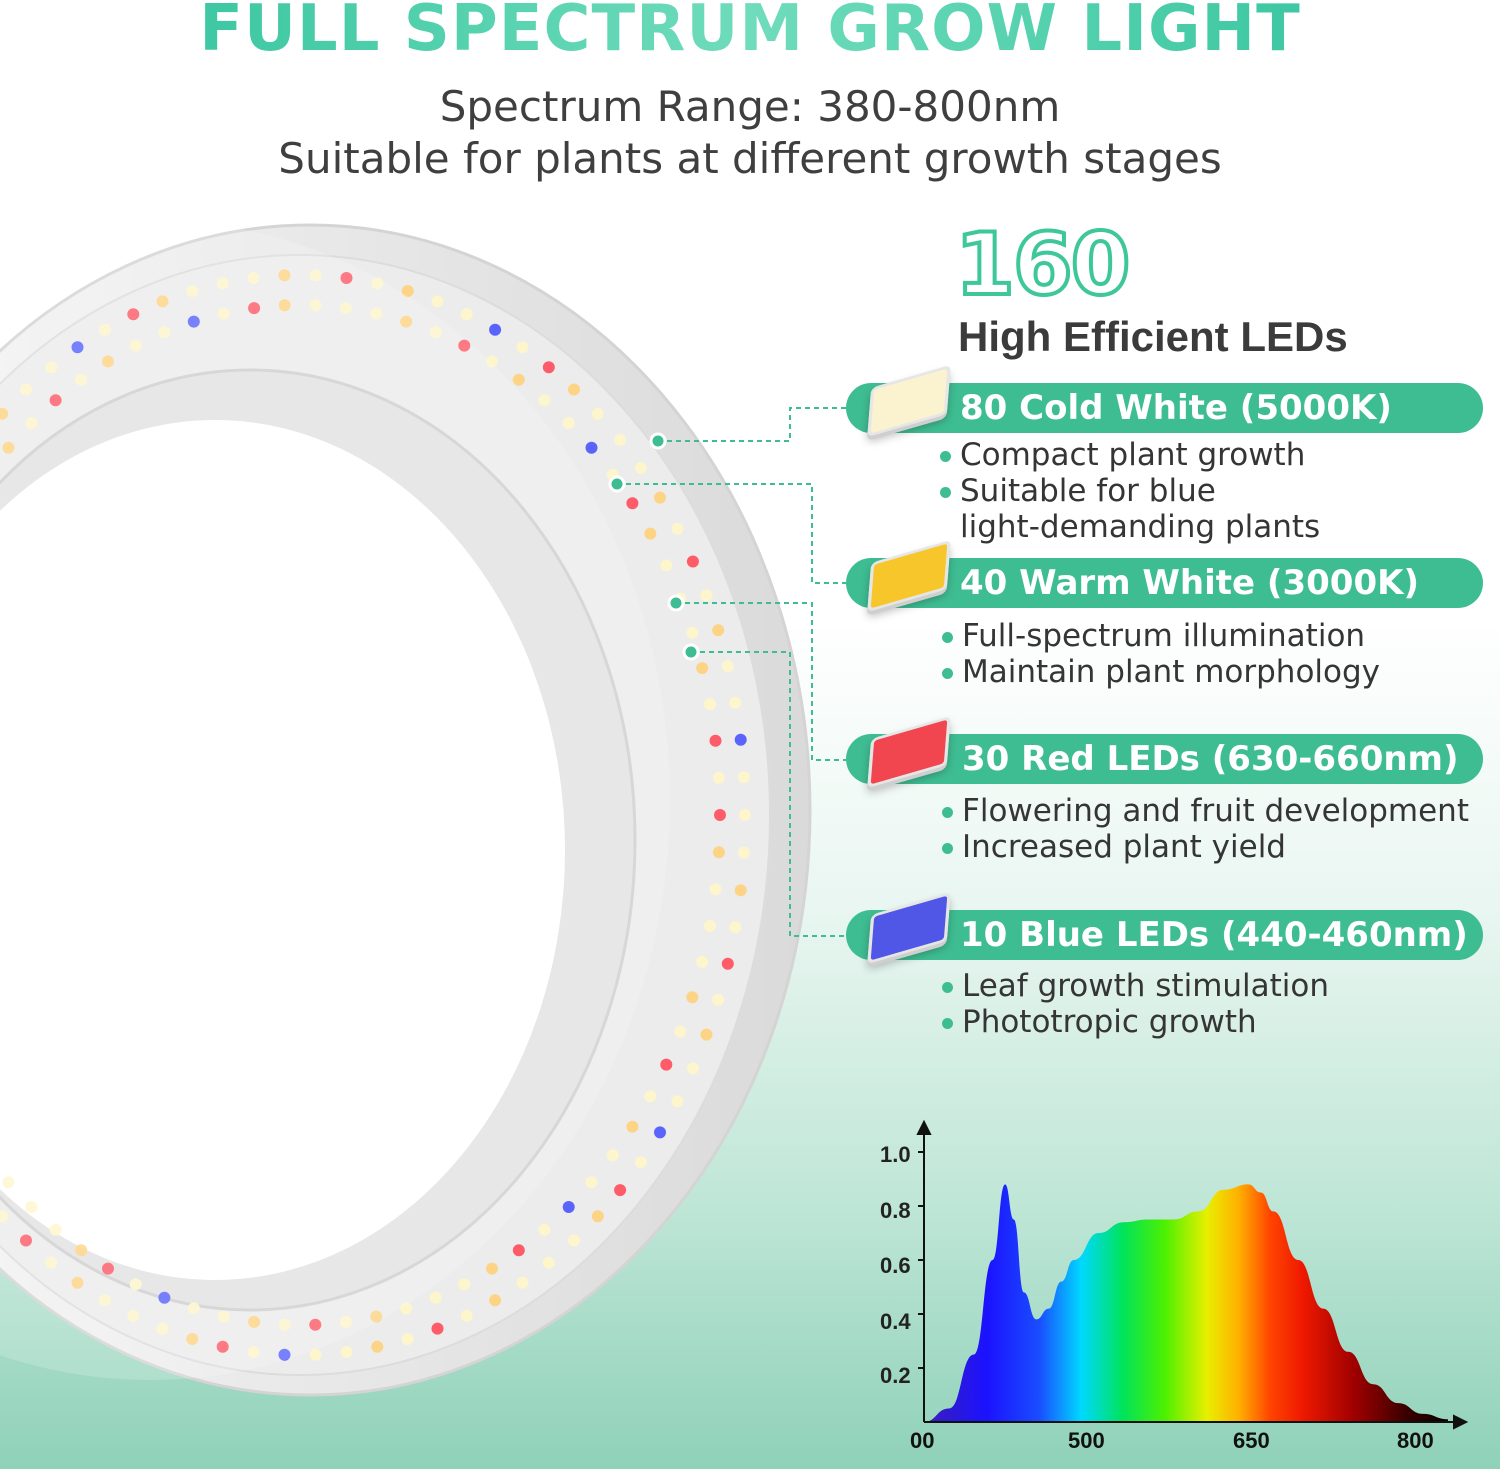  I want to click on bullet-item: Leaf growth stimulation, so click(1135, 986).